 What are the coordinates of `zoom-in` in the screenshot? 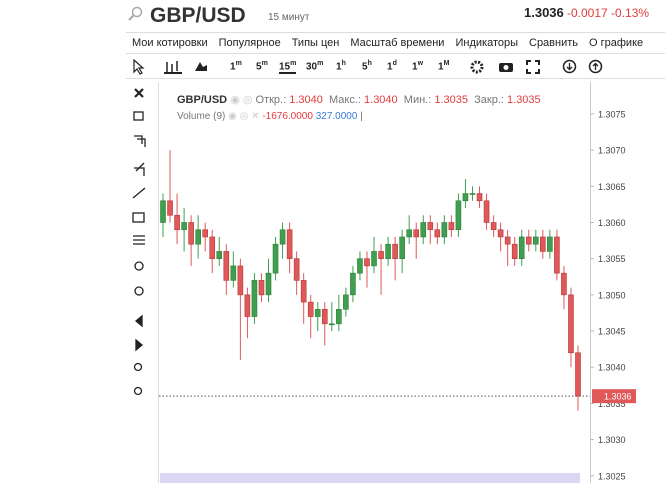 It's located at (139, 266).